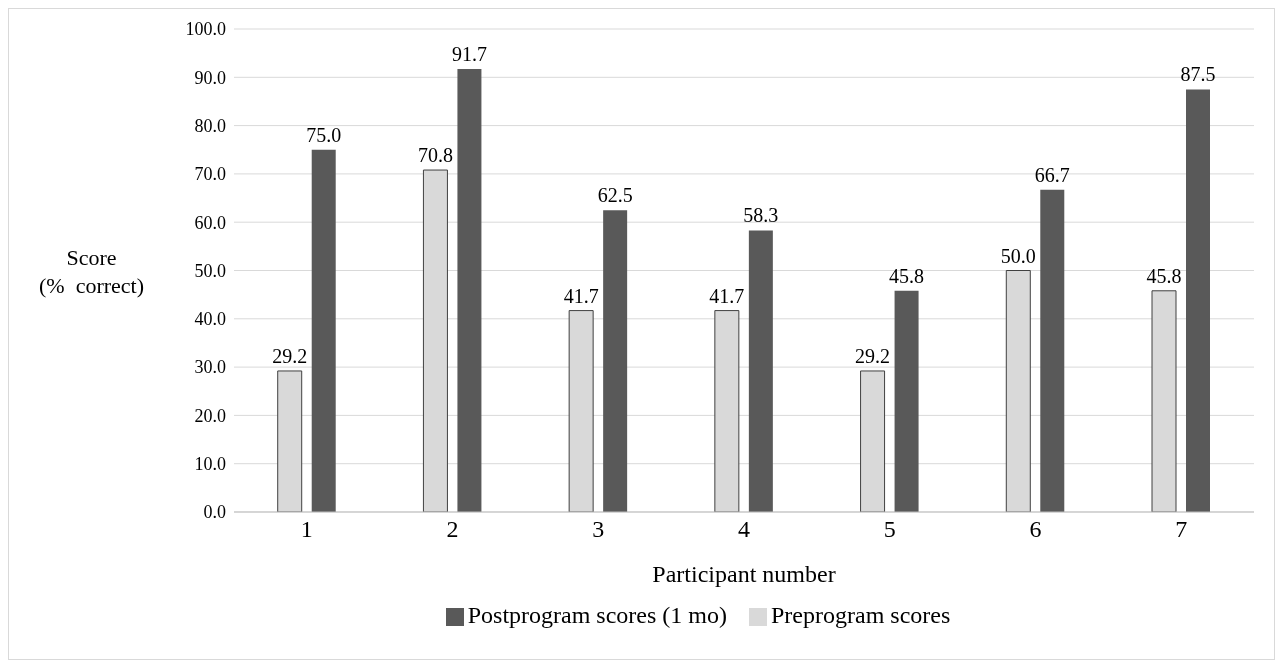  I want to click on y-tick-label: 10.0, so click(210, 464).